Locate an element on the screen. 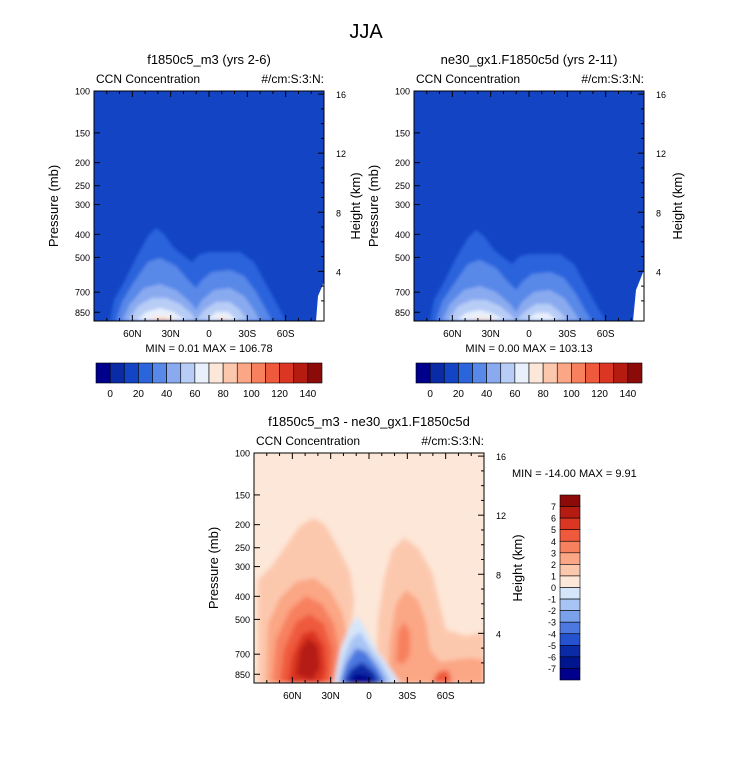 The image size is (733, 780). panel-a-title: f1850c5_m3 (yrs 2-6) is located at coordinates (209, 59).